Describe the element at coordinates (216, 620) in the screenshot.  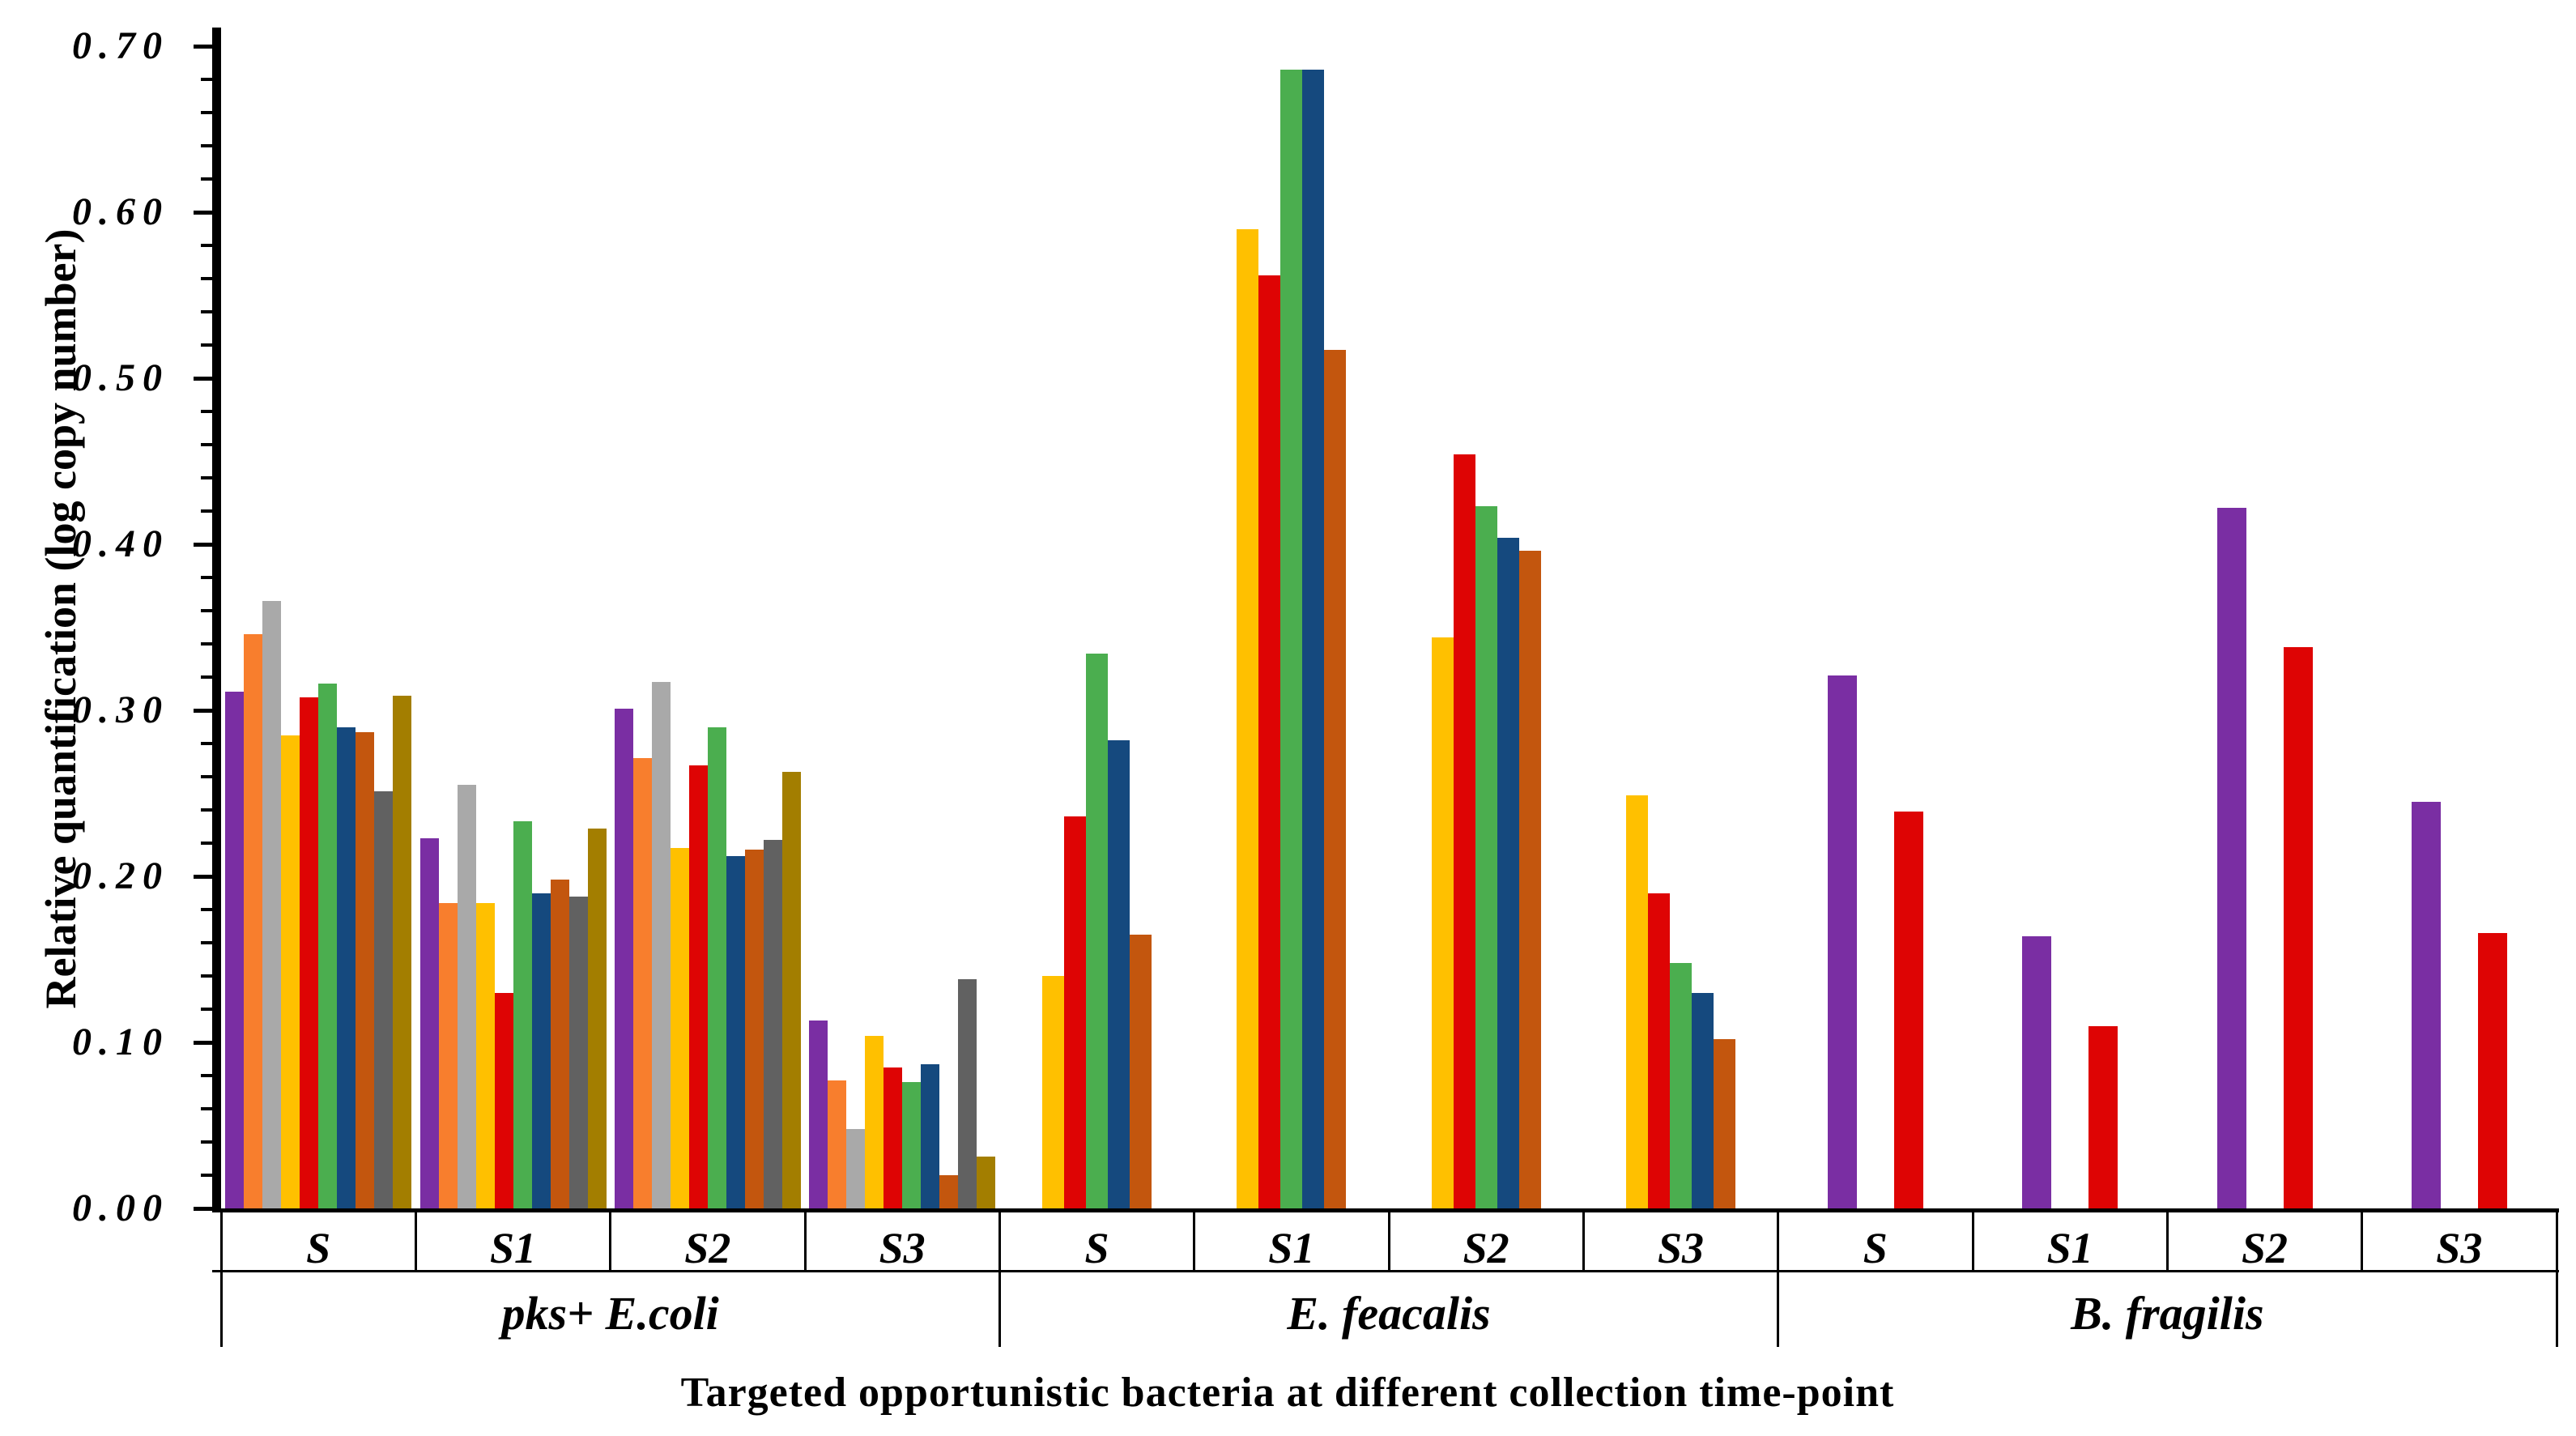
I see `y-axis-line` at that location.